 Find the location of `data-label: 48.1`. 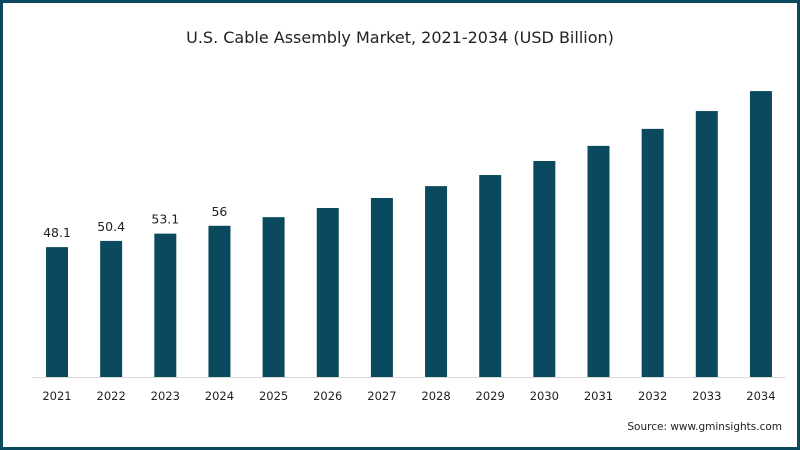

data-label: 48.1 is located at coordinates (57, 232).